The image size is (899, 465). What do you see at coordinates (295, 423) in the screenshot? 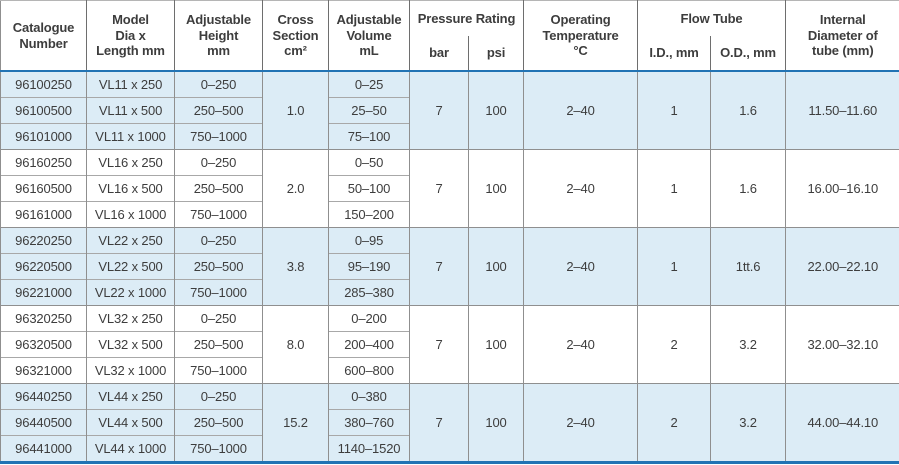
I see `cell-cross-section: 15.2` at bounding box center [295, 423].